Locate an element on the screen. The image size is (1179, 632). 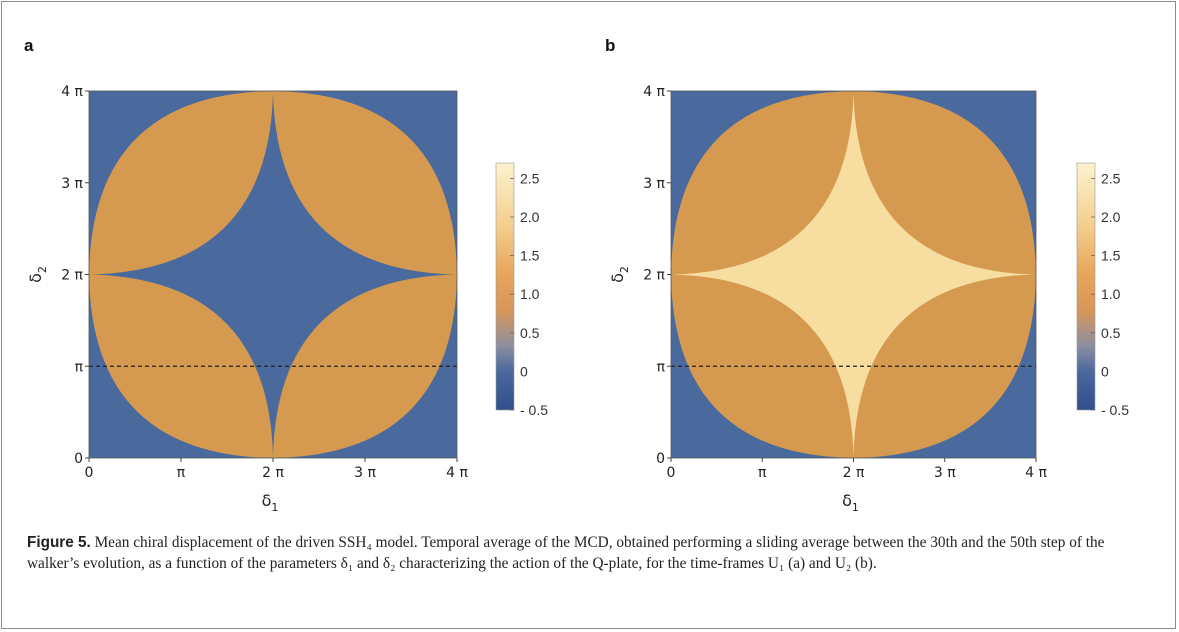
panel-label: a is located at coordinates (29, 45).